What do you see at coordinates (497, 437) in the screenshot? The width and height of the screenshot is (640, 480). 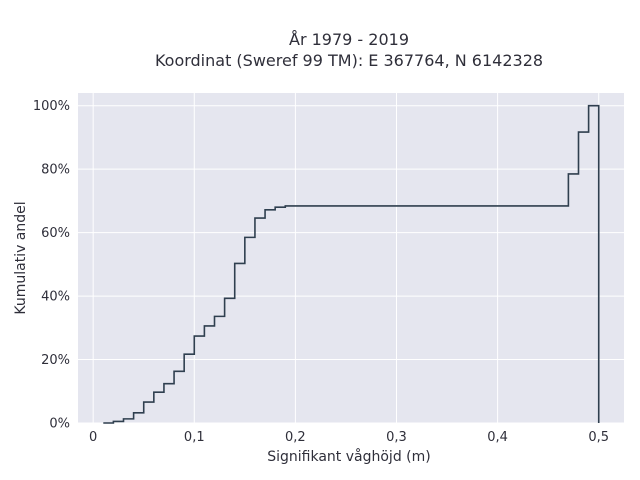 I see `x-tick-label: 0,4` at bounding box center [497, 437].